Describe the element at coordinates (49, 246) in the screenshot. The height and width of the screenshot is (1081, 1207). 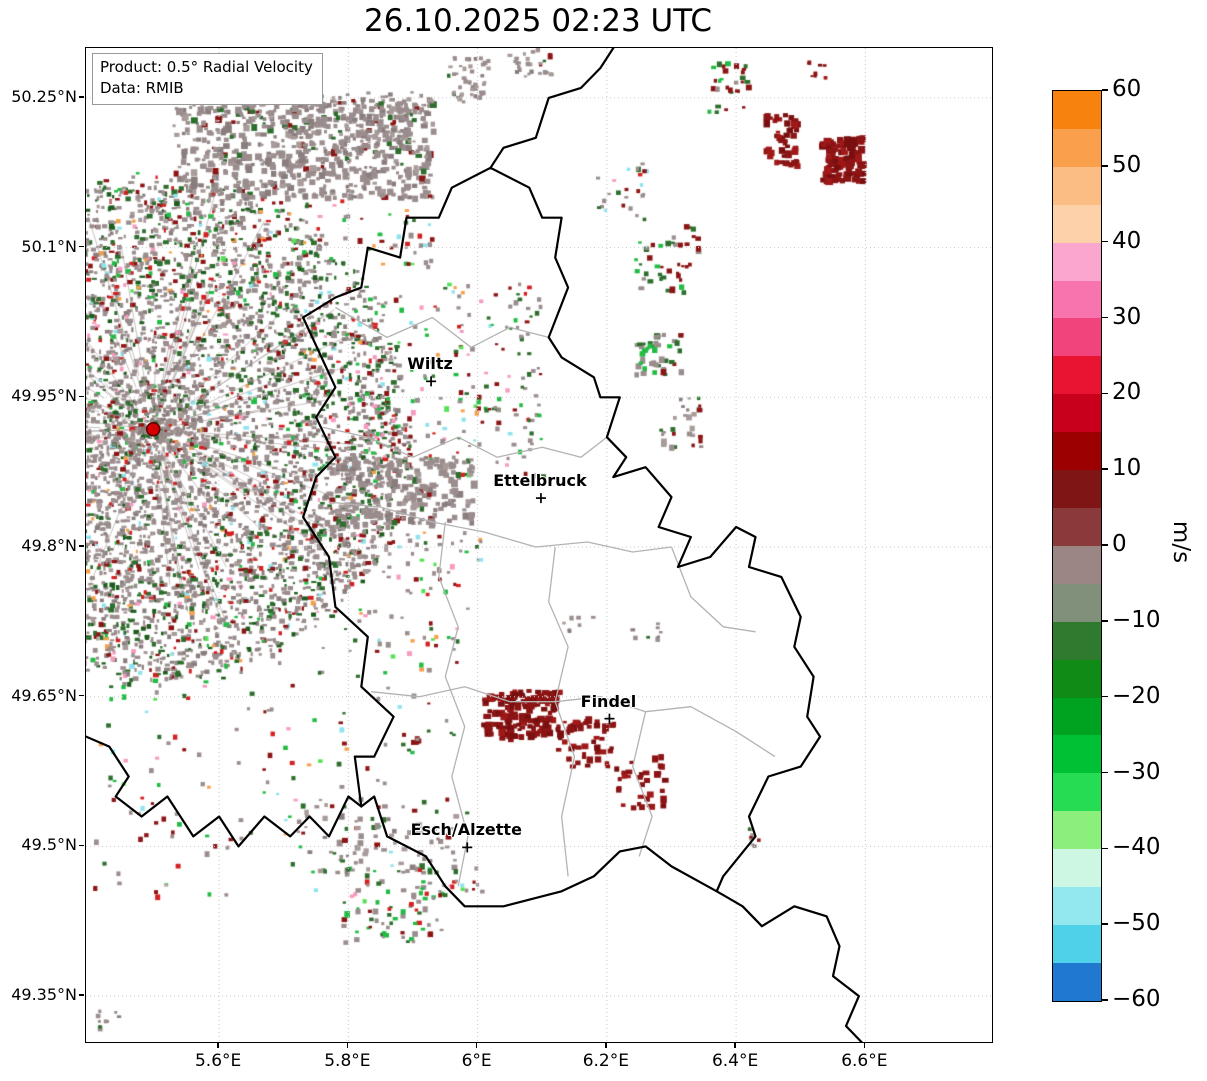
I see `y-axis-tick-label: 50.1°N` at that location.